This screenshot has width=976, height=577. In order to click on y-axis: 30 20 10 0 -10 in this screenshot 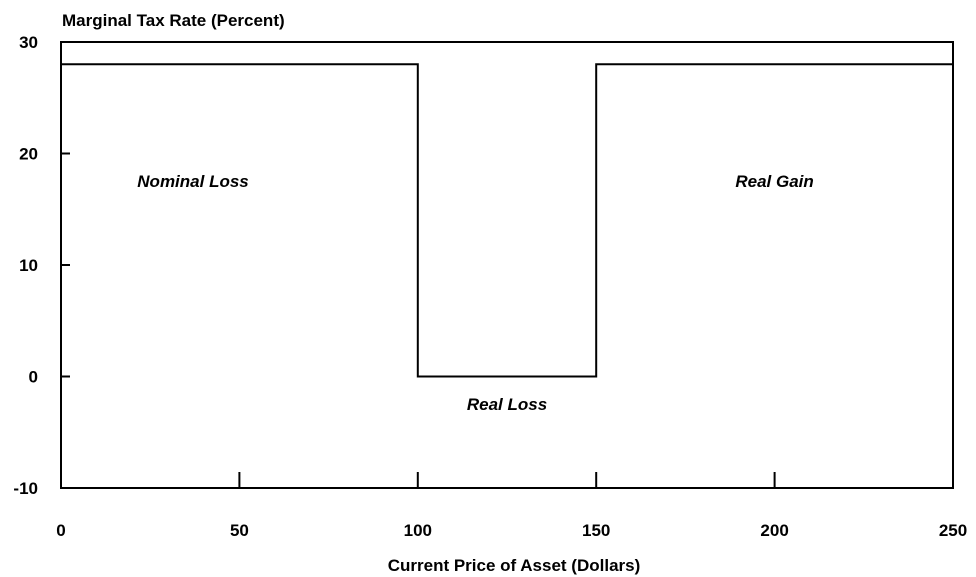, I will do `click(41, 265)`.